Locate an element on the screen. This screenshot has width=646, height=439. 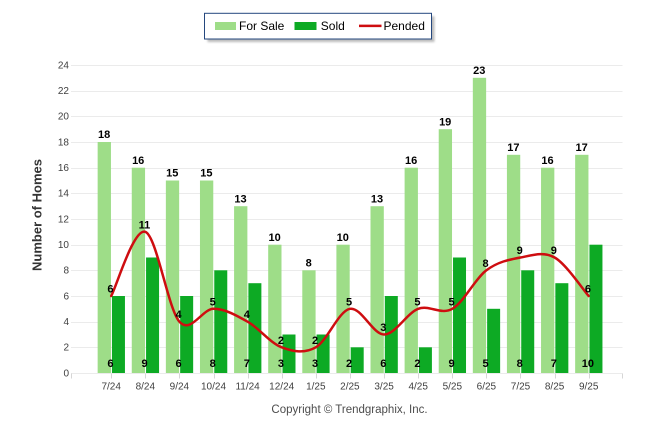
svg-text: 14 is located at coordinates (64, 194).